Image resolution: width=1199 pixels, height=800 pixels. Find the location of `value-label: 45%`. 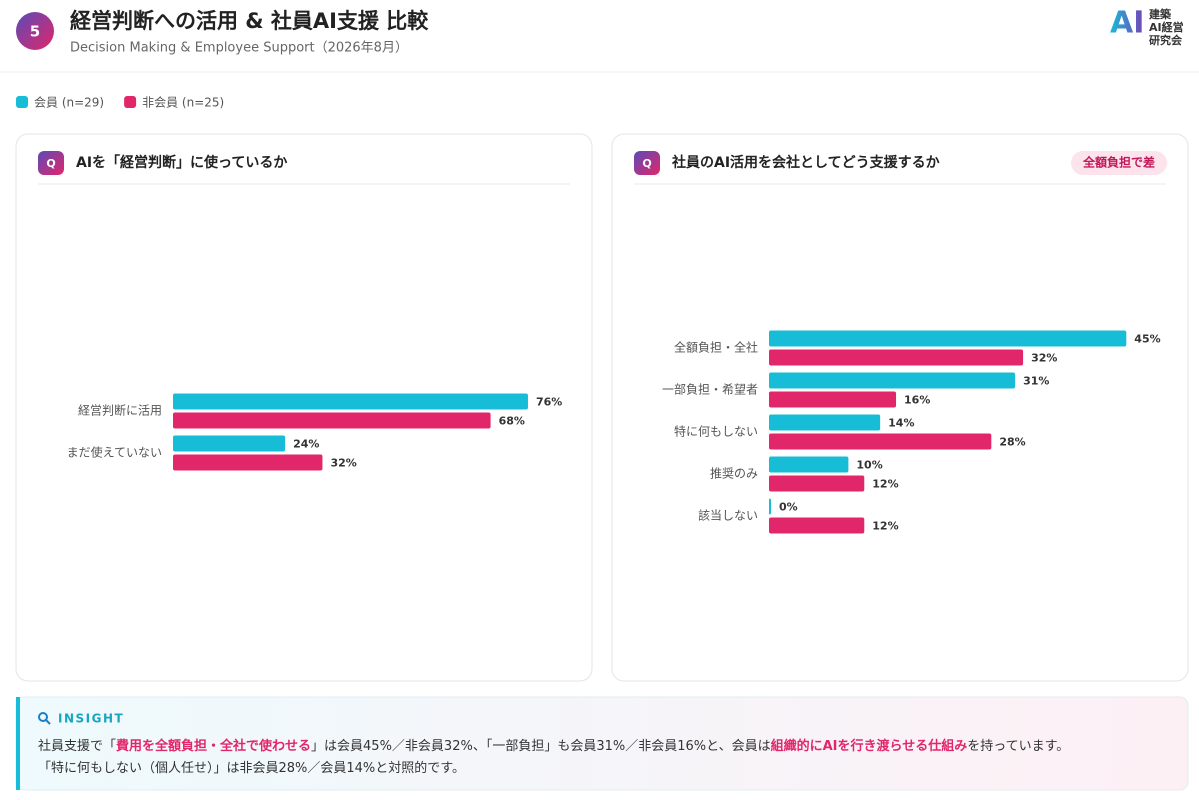

value-label: 45% is located at coordinates (1147, 339).